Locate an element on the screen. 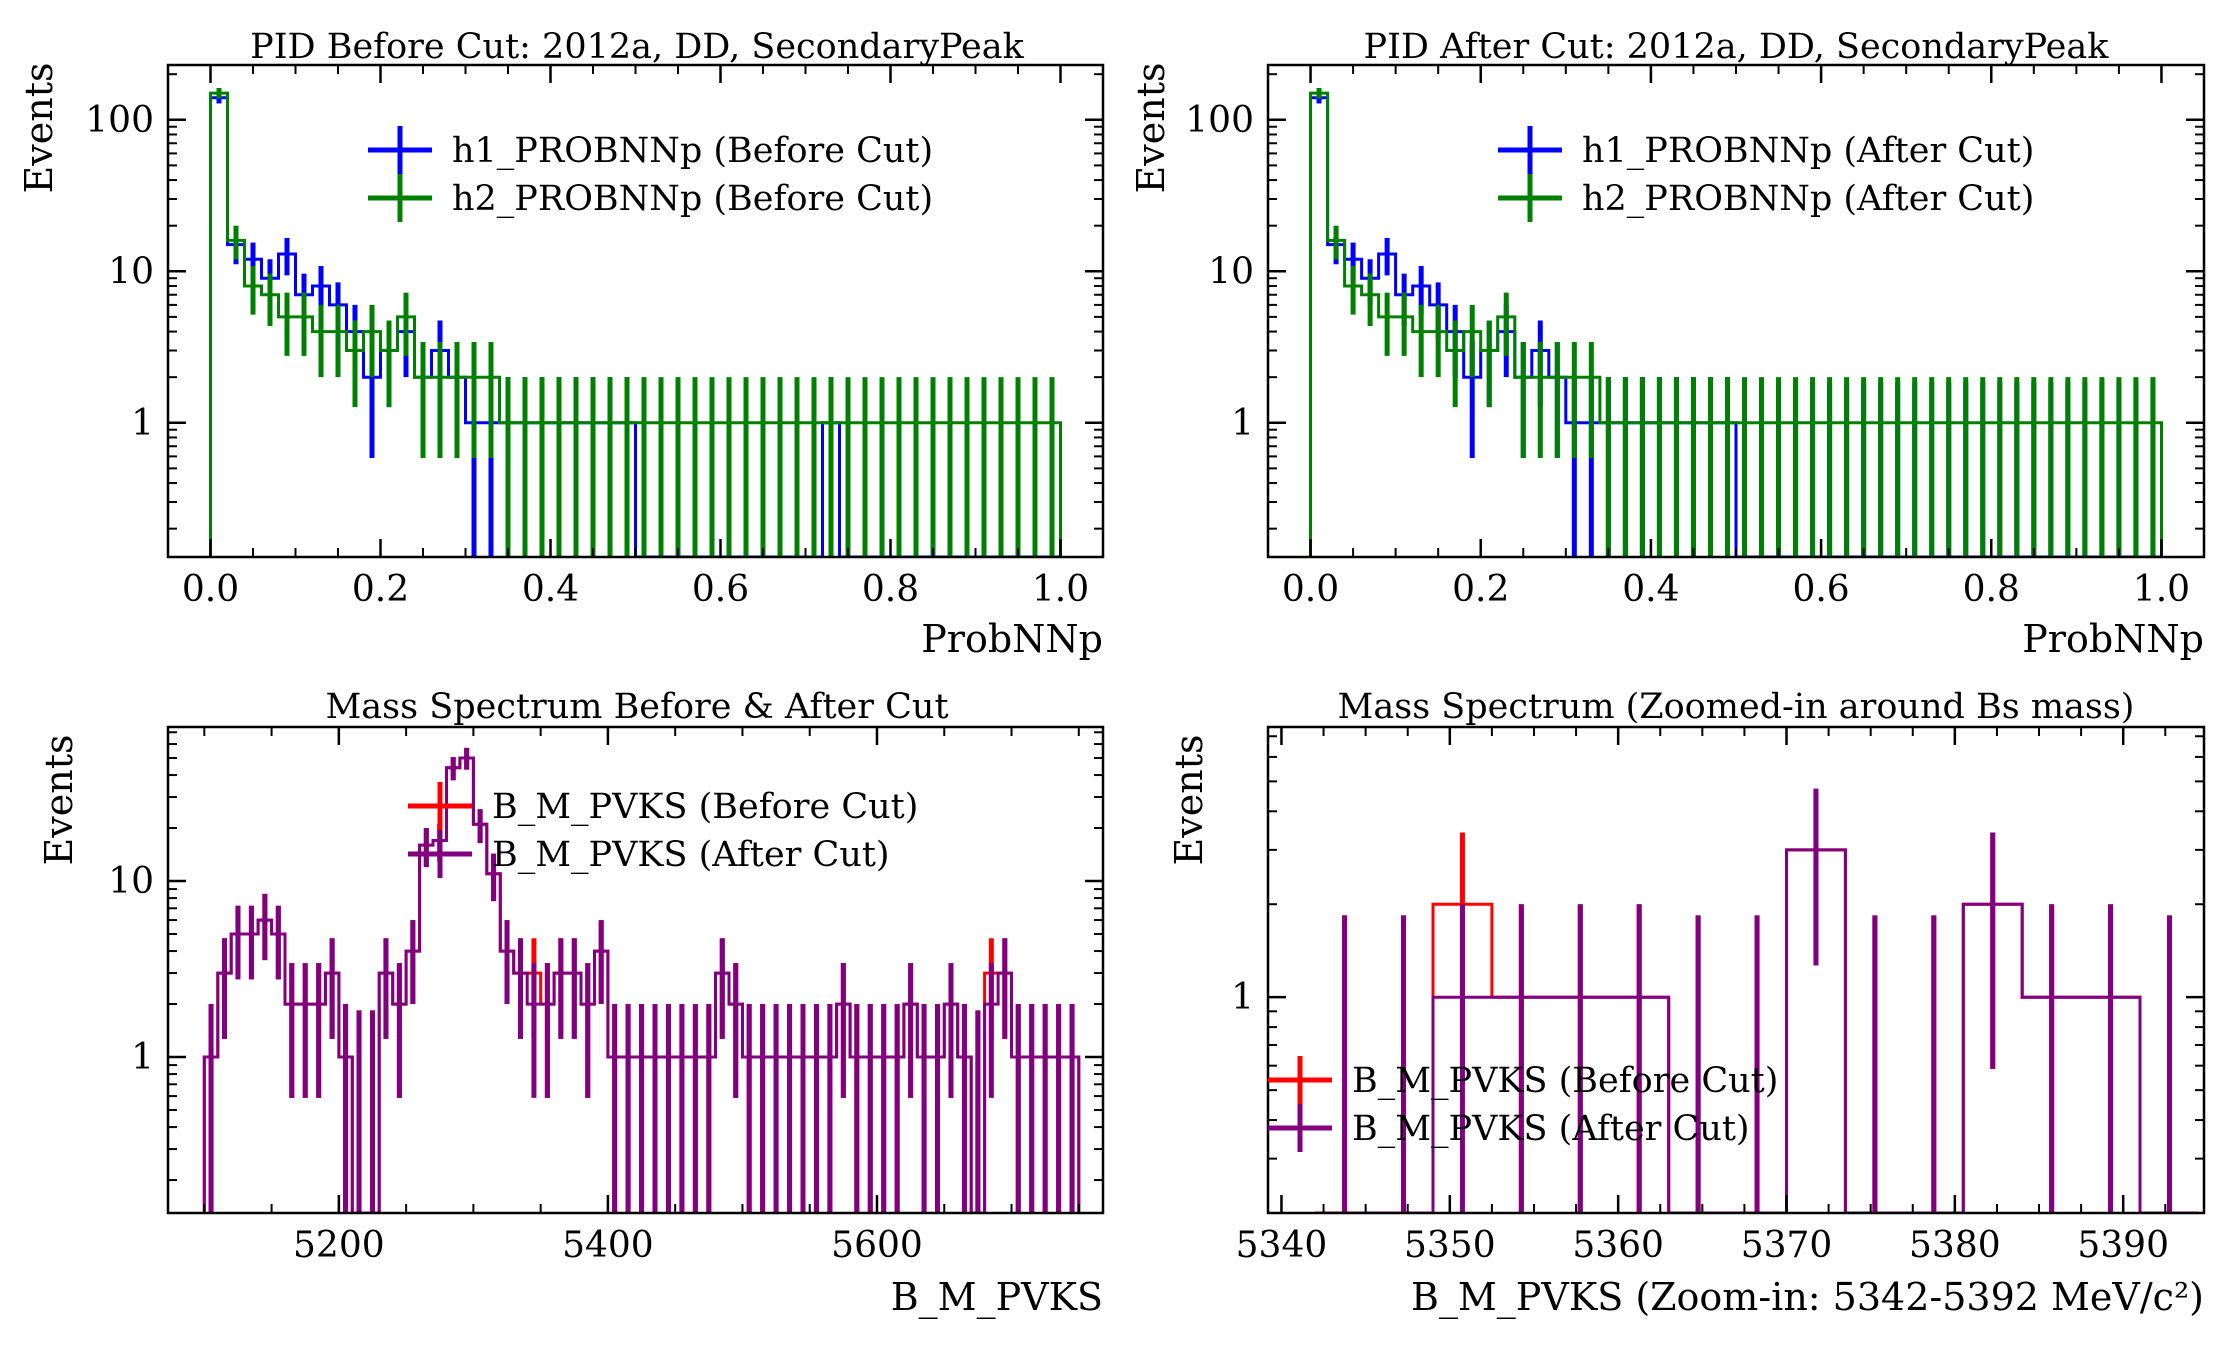 Image resolution: width=2231 pixels, height=1350 pixels. x-tick-label: 5600 is located at coordinates (877, 1245).